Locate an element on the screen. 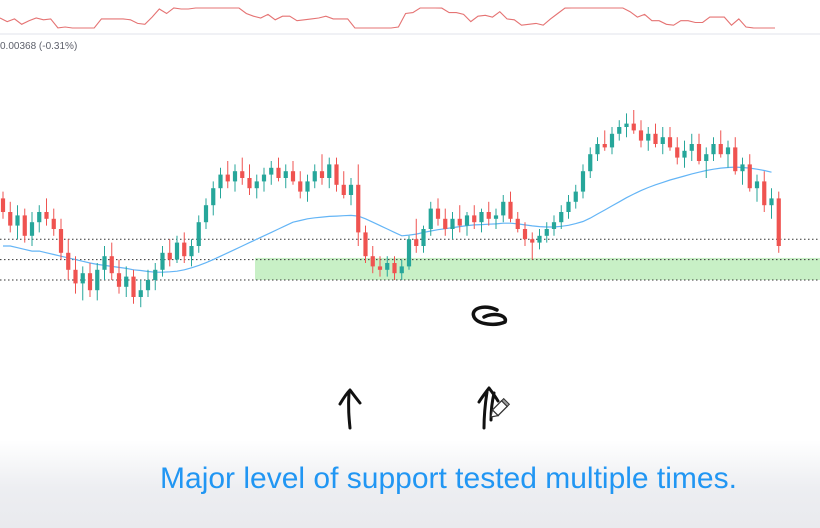 The width and height of the screenshot is (820, 528). drawings-layer is located at coordinates (424, 367).